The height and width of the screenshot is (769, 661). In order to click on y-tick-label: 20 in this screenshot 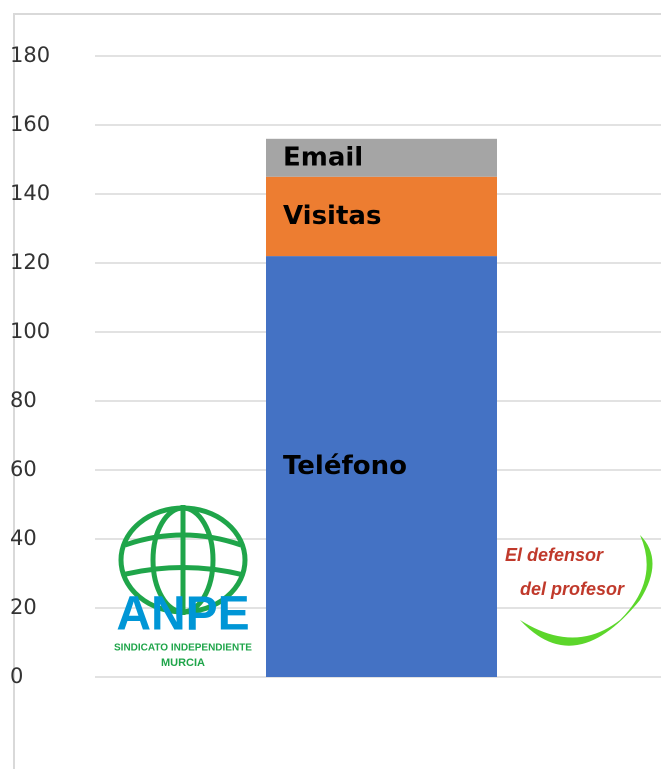, I will do `click(23, 607)`.